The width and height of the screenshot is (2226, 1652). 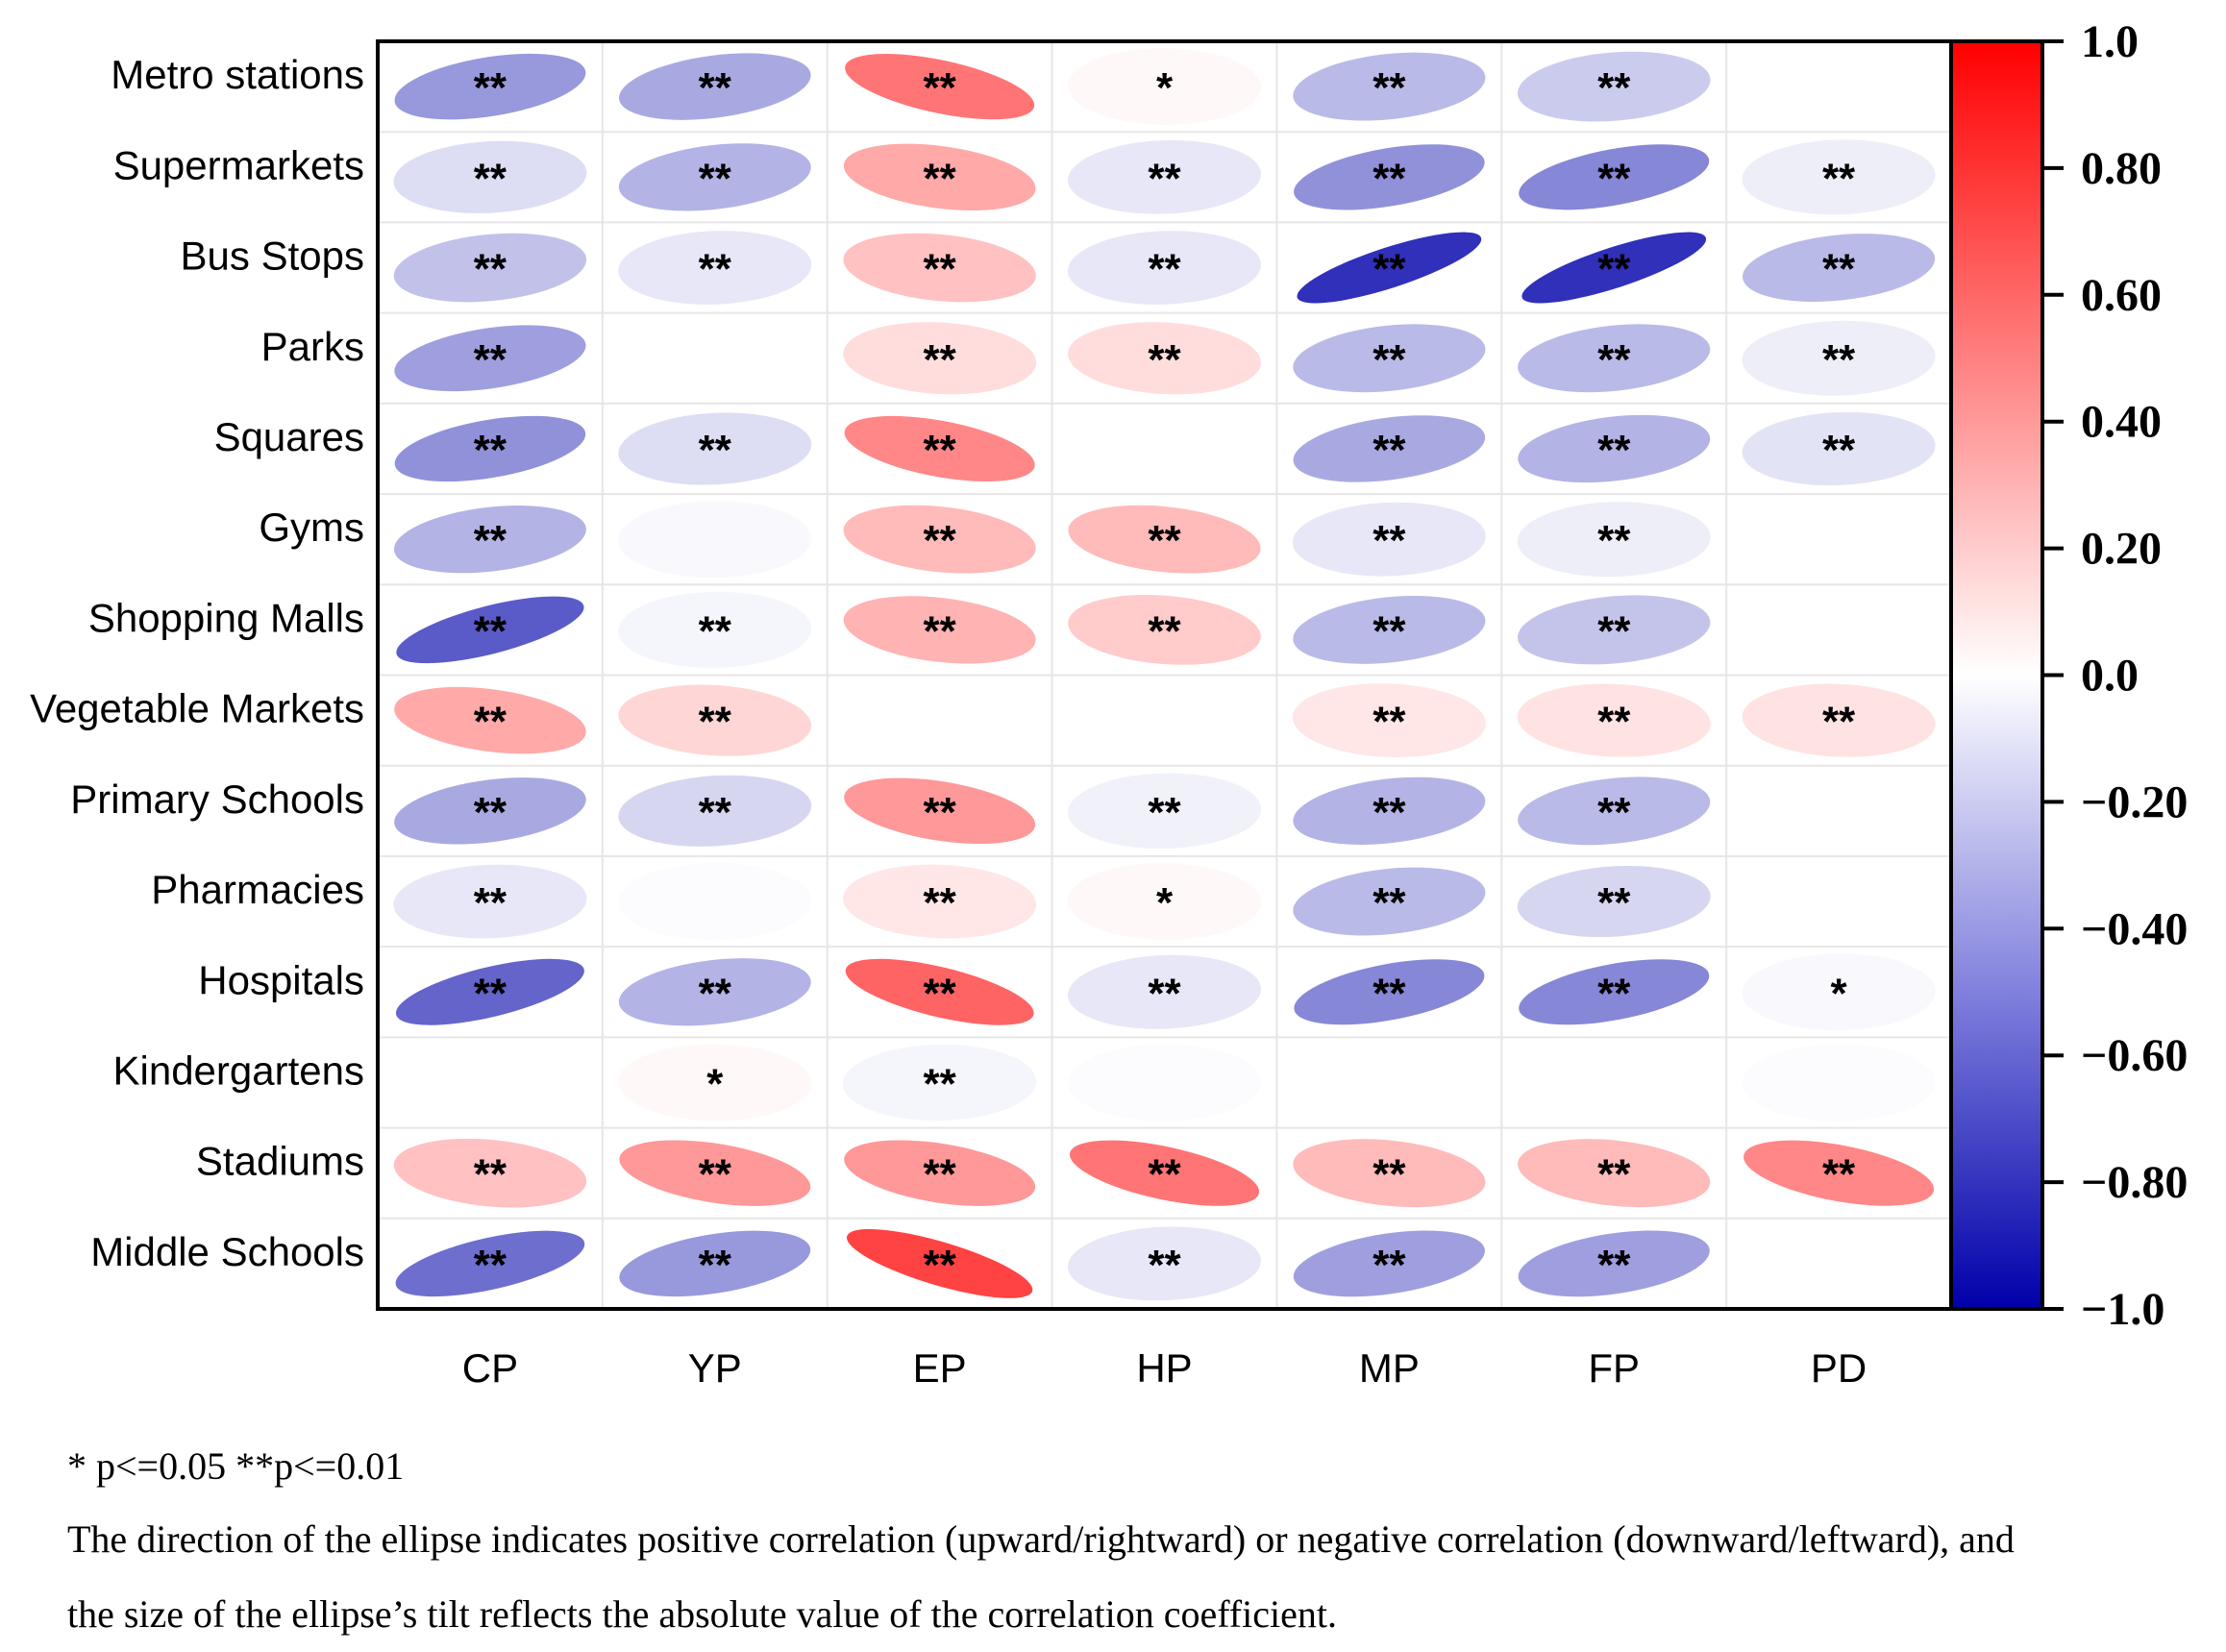 I want to click on row-label: Kindergartens, so click(x=239, y=1070).